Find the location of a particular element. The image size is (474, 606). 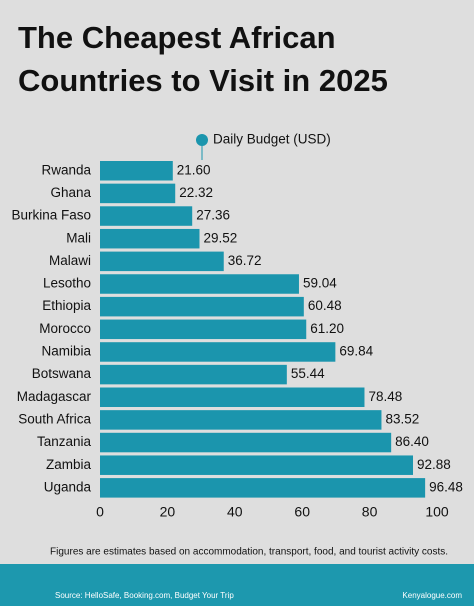

x-tick-label: 40 is located at coordinates (235, 512).